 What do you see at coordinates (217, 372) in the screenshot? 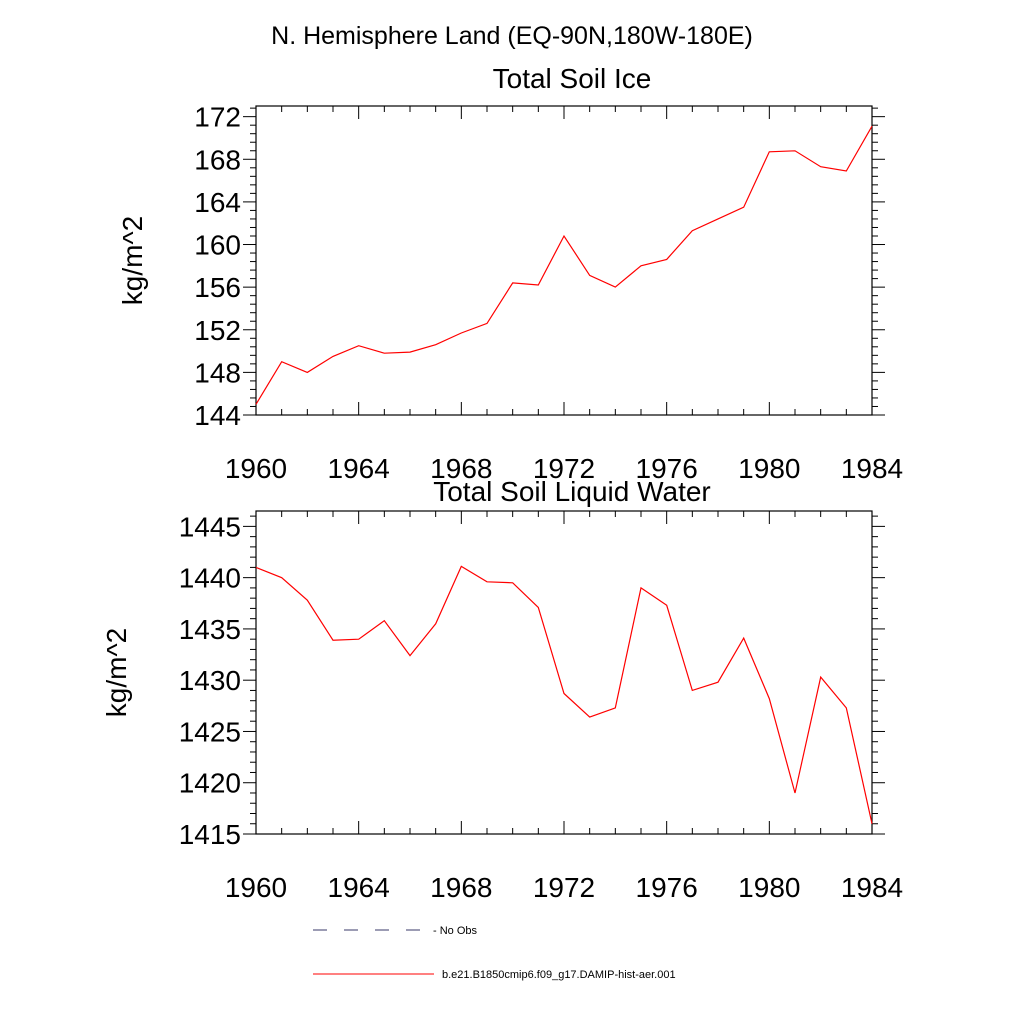
I see `y-tick-label: 148` at bounding box center [217, 372].